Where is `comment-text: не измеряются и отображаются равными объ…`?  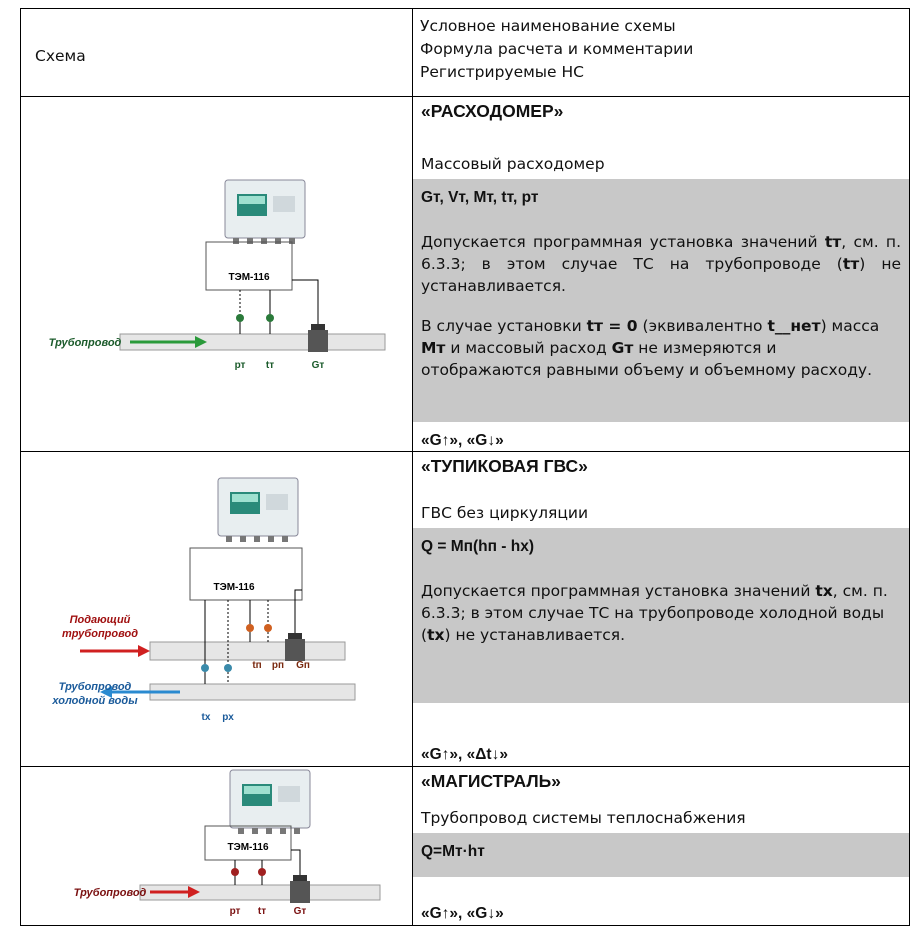 comment-text: не измеряются и отображаются равными объ… is located at coordinates (647, 359).